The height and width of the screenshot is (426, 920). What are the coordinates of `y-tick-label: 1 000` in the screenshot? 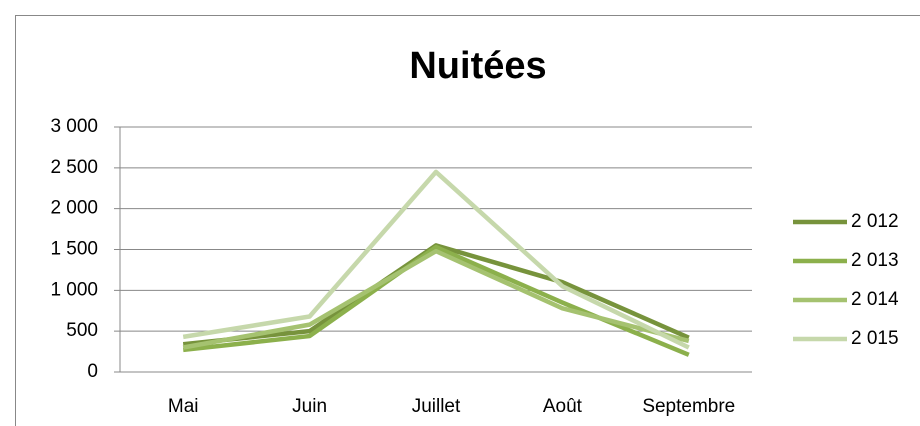 It's located at (74, 289).